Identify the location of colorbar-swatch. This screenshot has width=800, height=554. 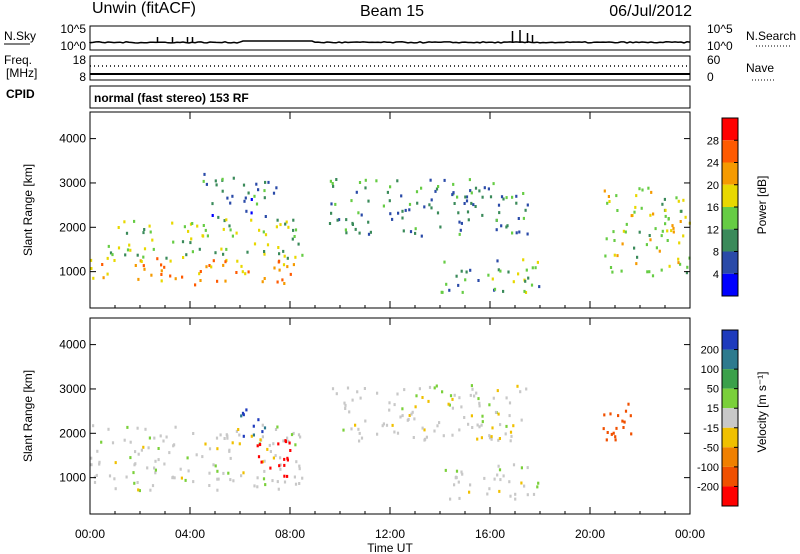
(730, 359).